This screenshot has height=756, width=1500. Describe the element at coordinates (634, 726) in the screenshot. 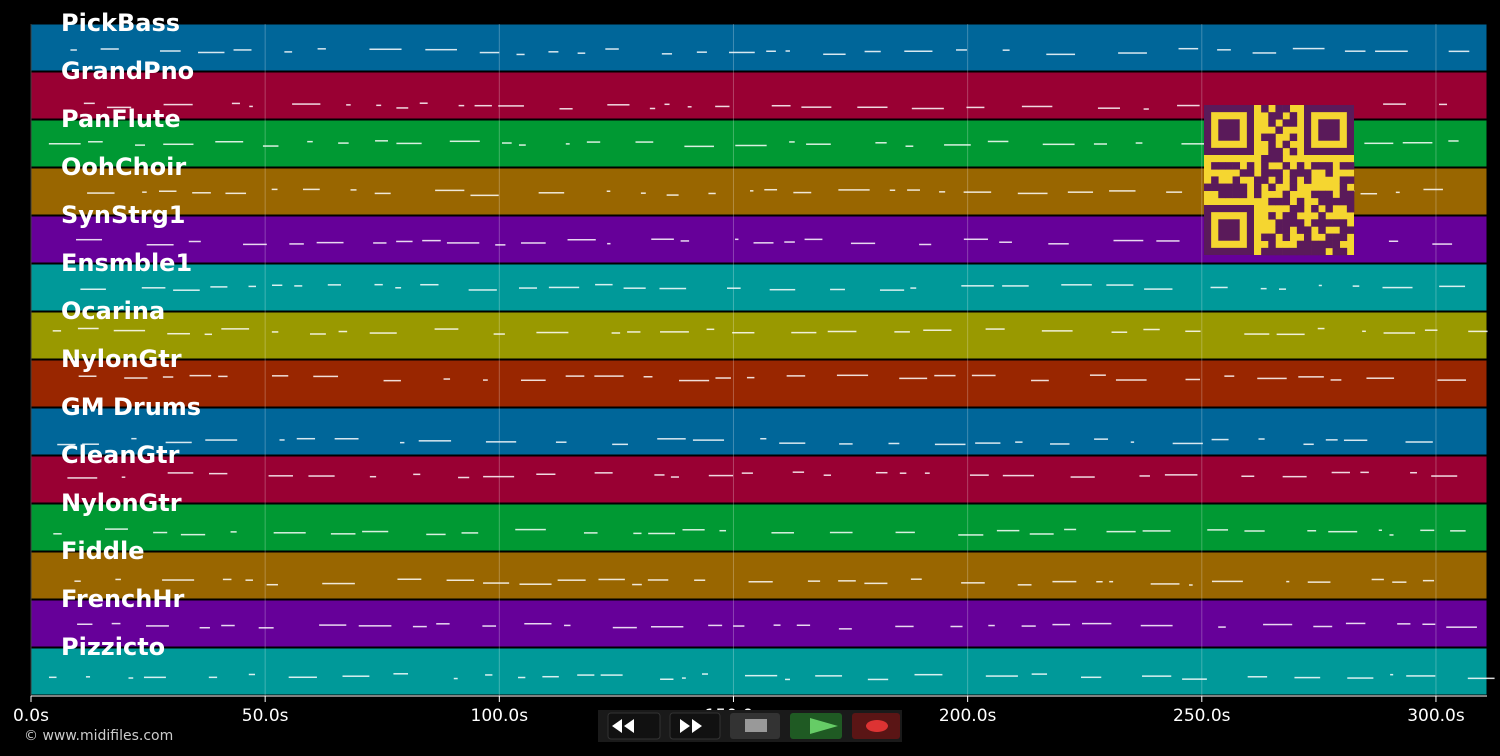

I see `rewind-button` at that location.